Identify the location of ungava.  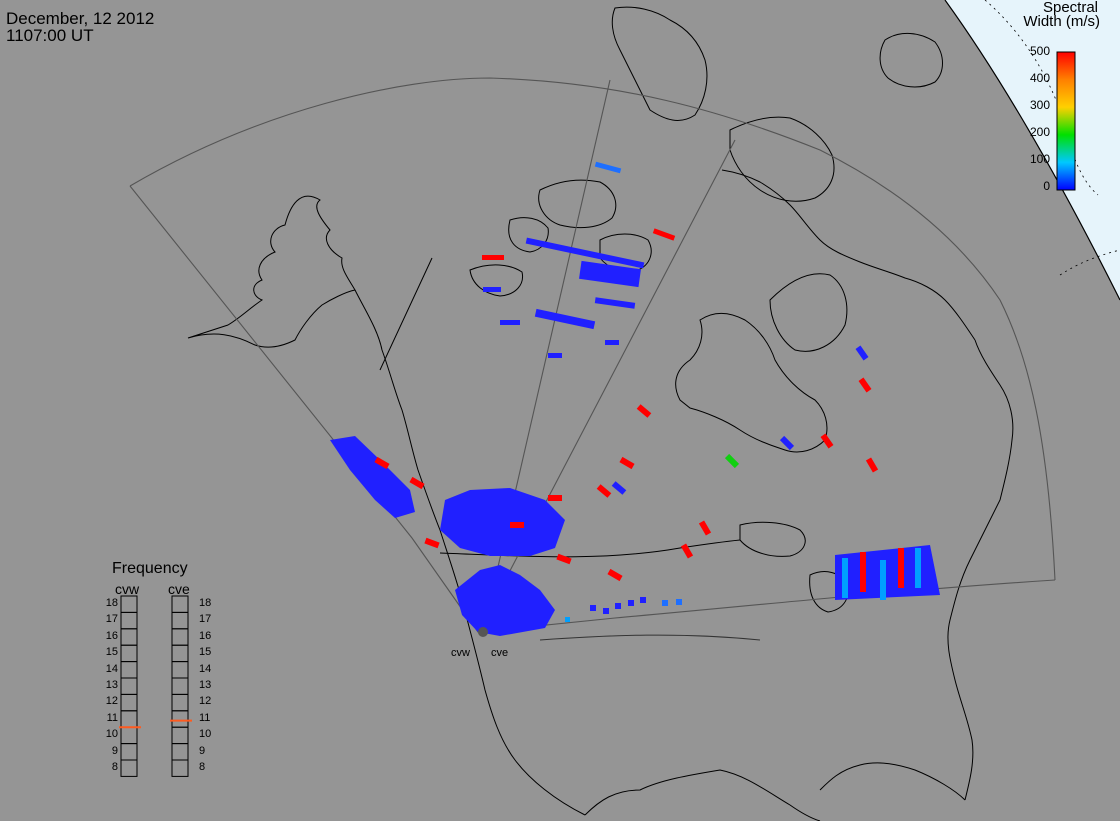
(808, 312).